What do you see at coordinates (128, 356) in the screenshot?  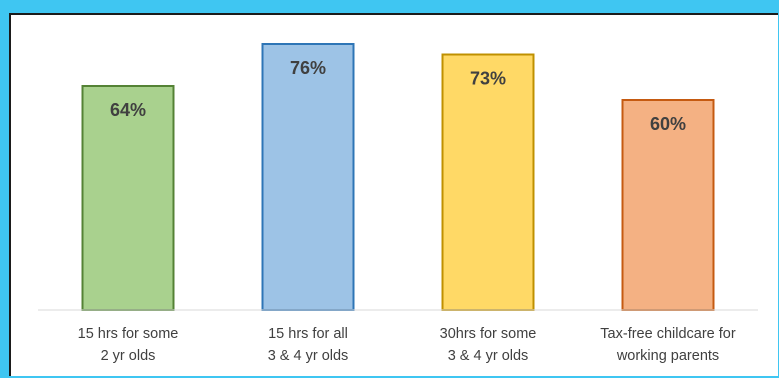 I see `x-tick-label-1-line-2: 2 yr olds` at bounding box center [128, 356].